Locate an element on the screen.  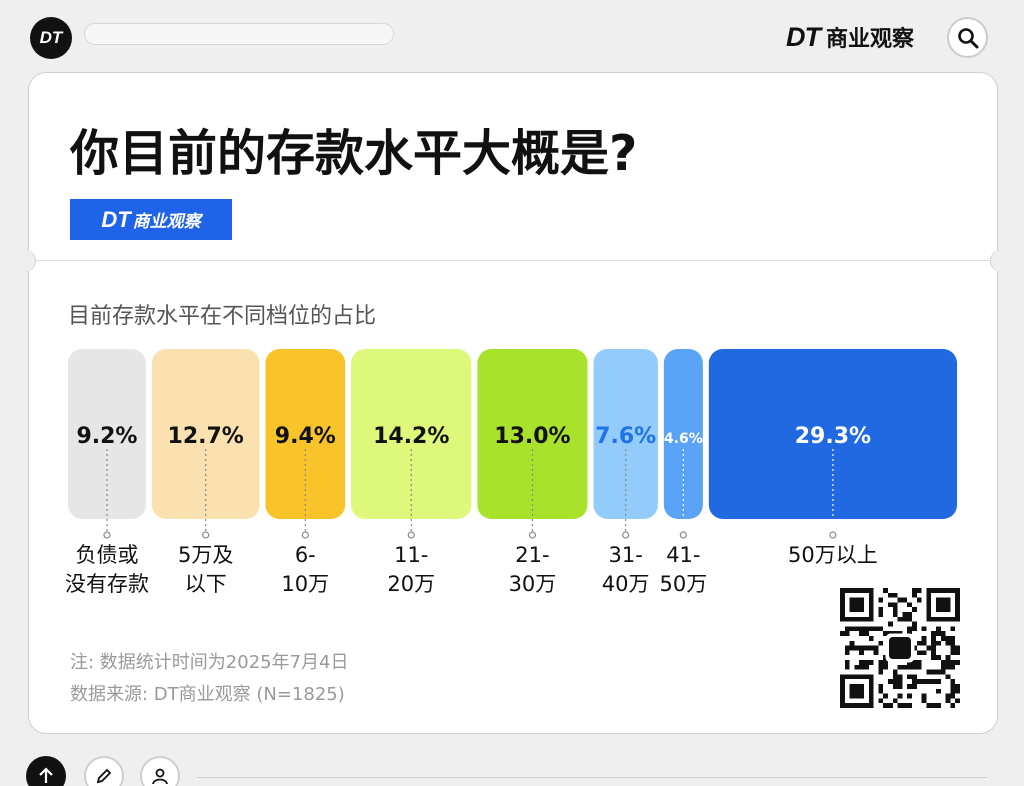
category-label-3: 11- 20万 is located at coordinates (411, 569).